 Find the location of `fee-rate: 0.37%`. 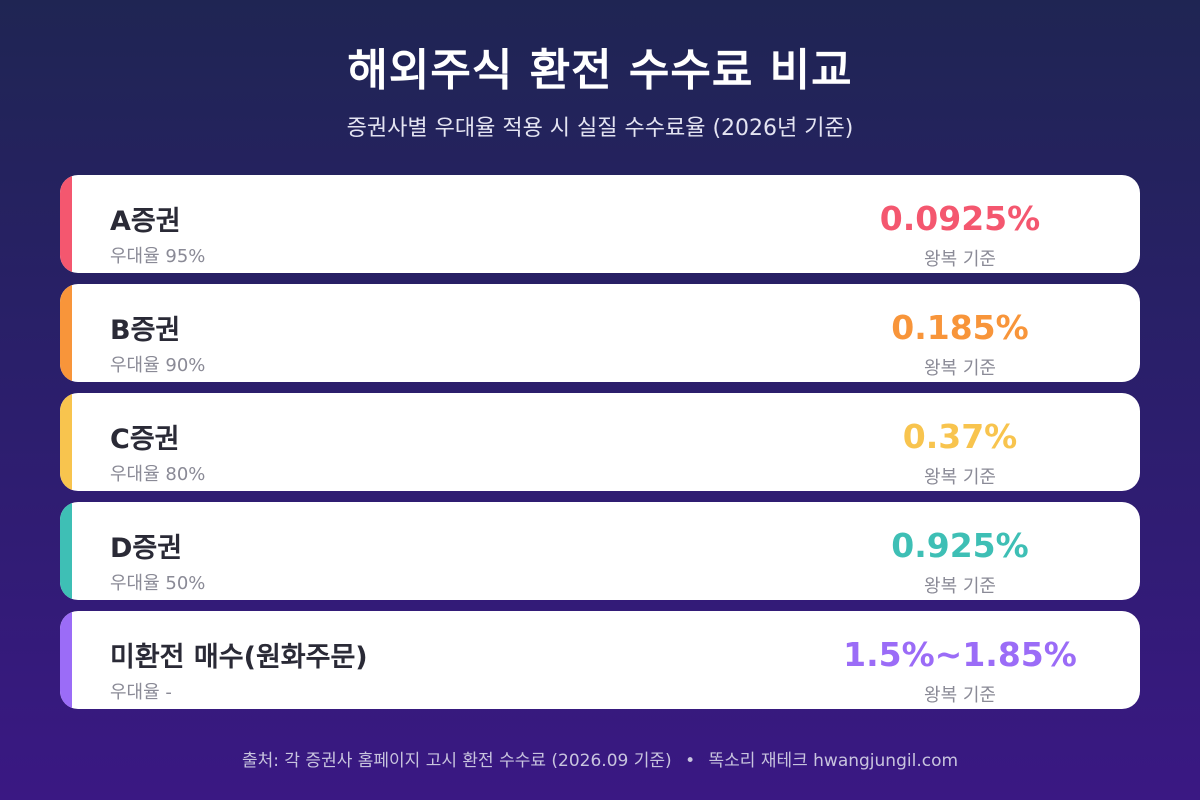

fee-rate: 0.37% is located at coordinates (960, 436).